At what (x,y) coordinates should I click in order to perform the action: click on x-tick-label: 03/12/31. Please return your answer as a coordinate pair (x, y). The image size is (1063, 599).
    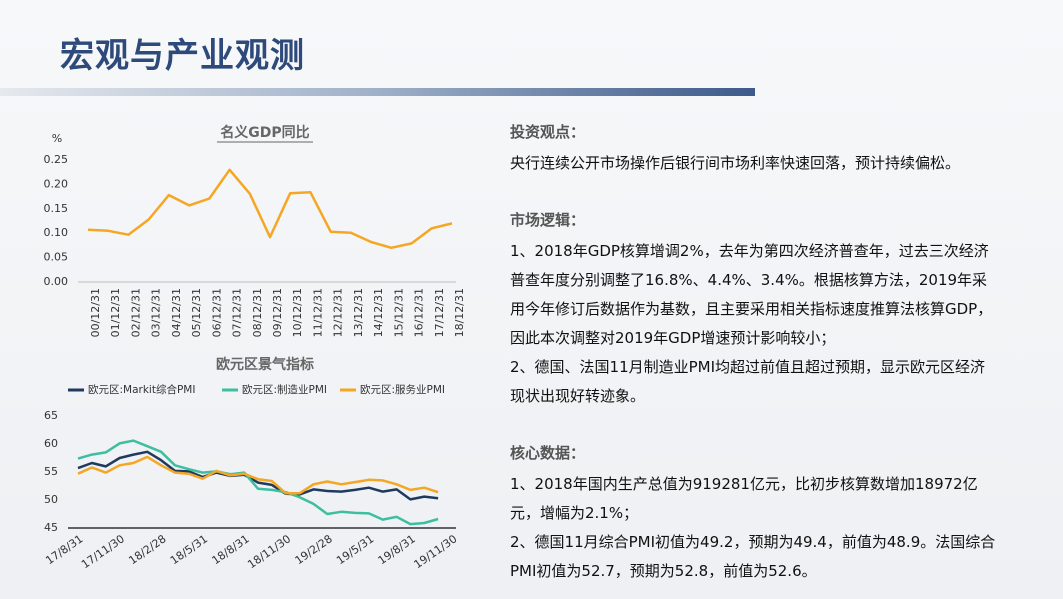
    Looking at the image, I should click on (156, 312).